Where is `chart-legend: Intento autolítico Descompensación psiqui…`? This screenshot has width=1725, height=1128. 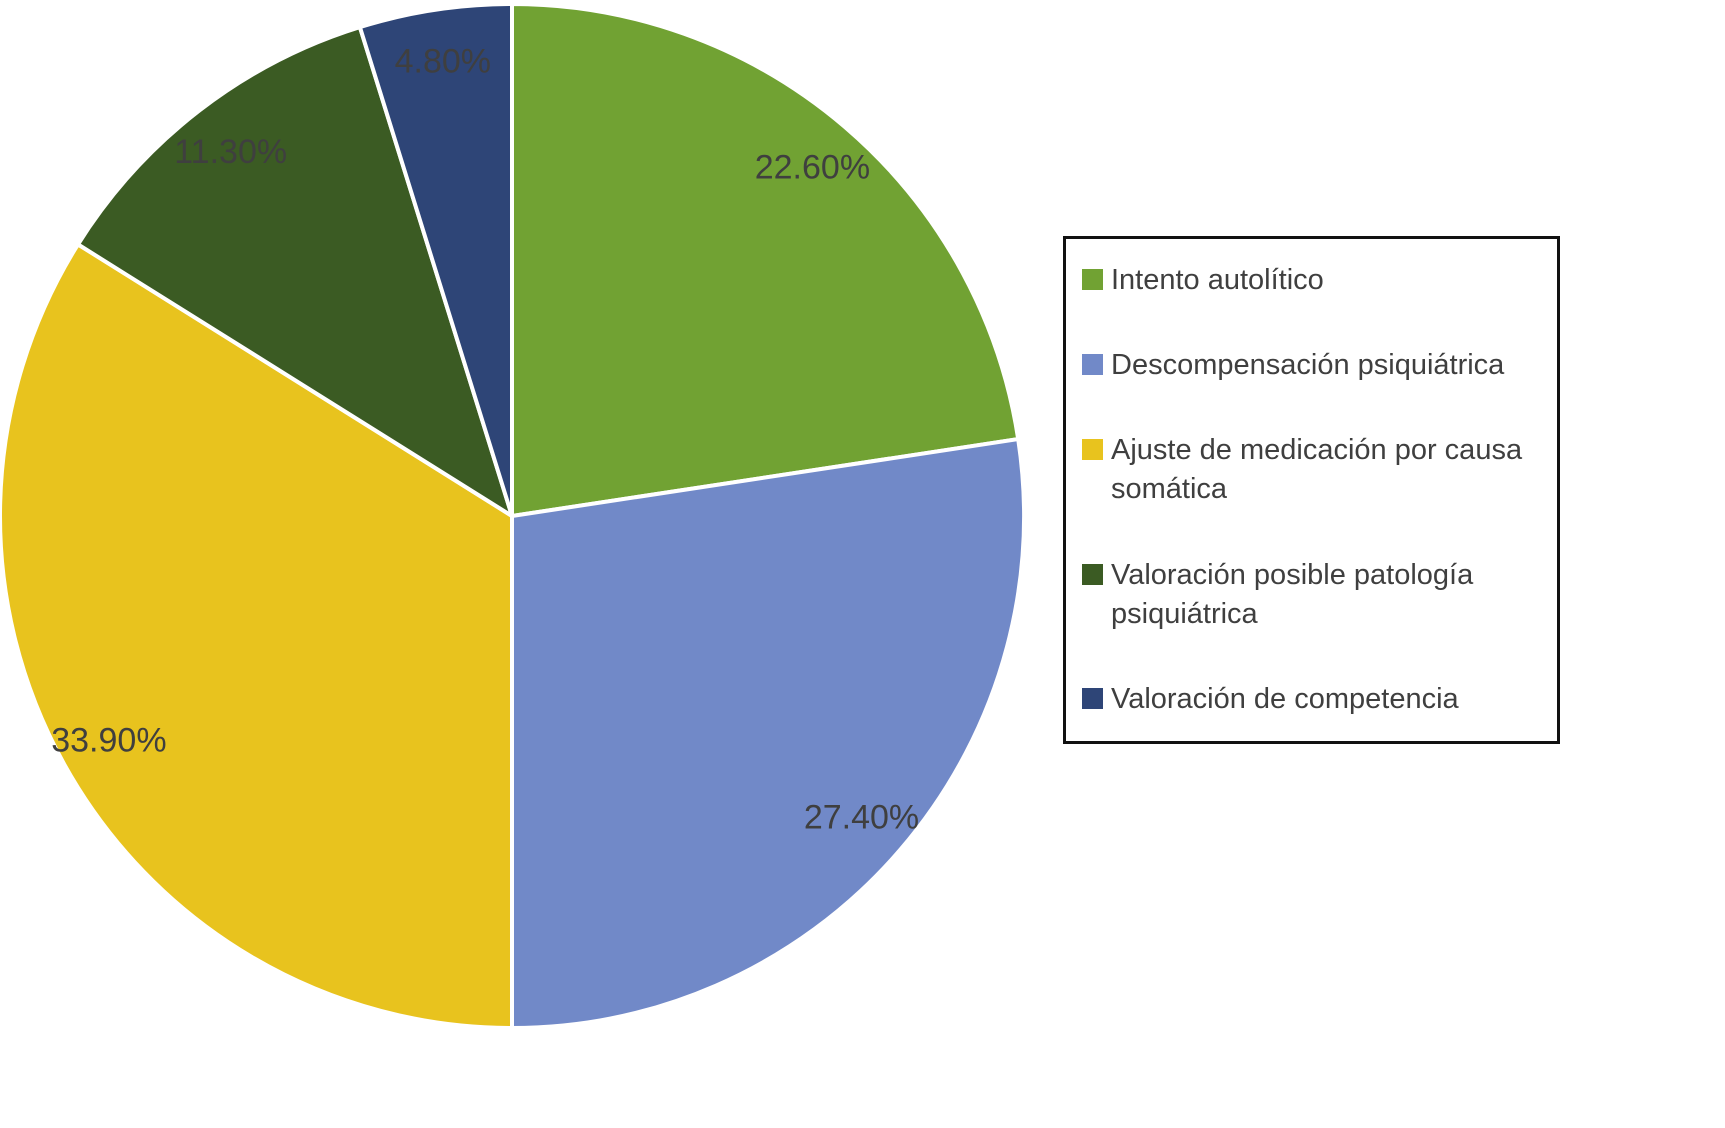
chart-legend: Intento autolítico Descompensación psiqui… is located at coordinates (1311, 490).